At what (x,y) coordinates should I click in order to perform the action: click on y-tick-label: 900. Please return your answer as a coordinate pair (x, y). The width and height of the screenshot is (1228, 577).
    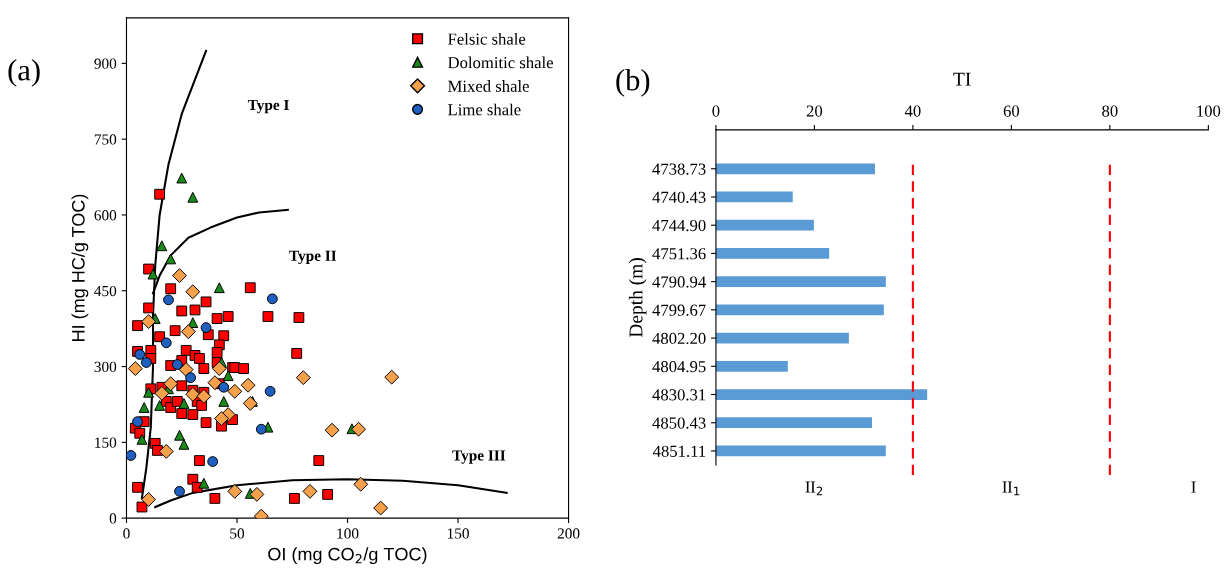
    Looking at the image, I should click on (105, 63).